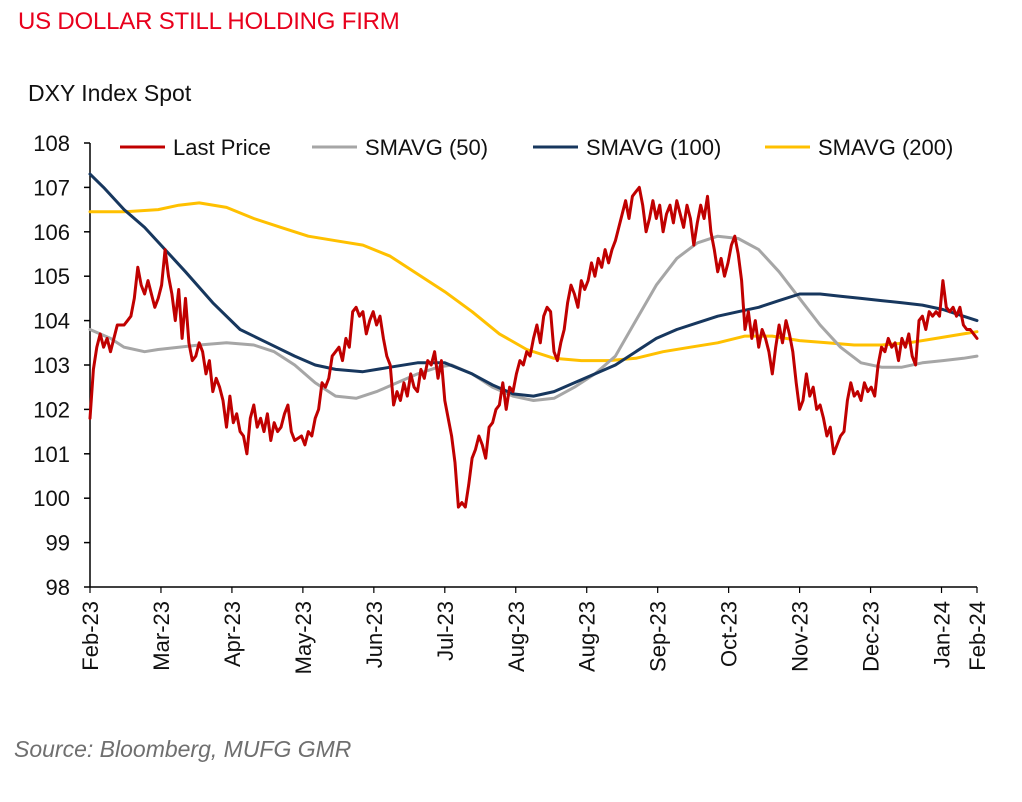 The image size is (1022, 802). I want to click on x-tick-label: Jan-24, so click(942, 634).